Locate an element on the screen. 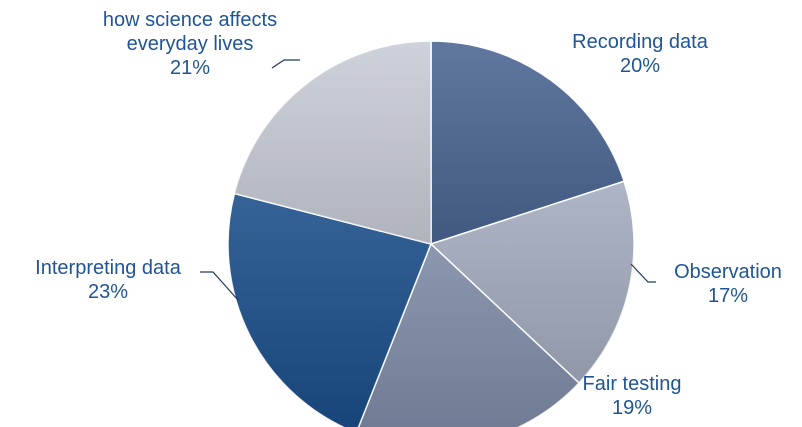 The width and height of the screenshot is (802, 427). category-label: Recording data is located at coordinates (640, 42).